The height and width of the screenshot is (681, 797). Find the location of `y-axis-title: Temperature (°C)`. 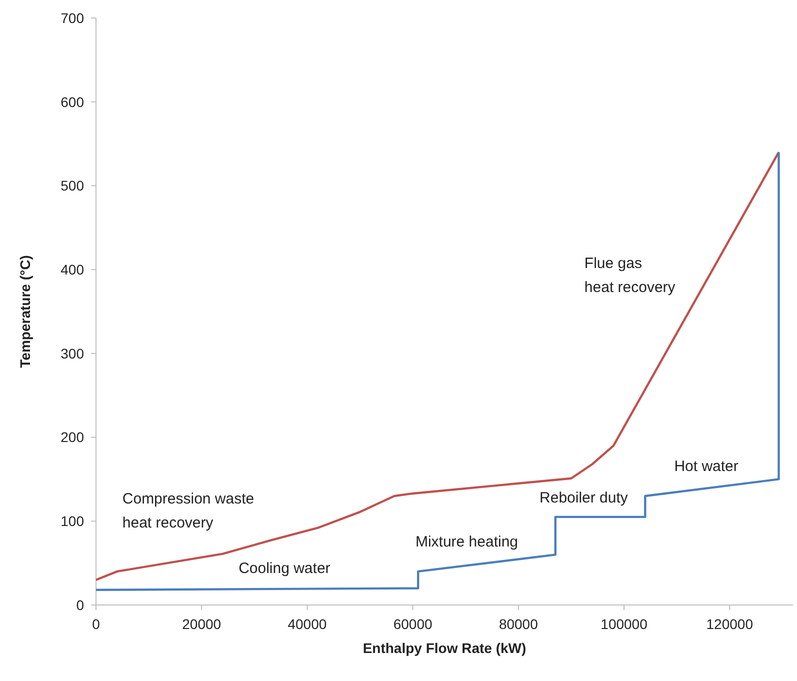

y-axis-title: Temperature (°C) is located at coordinates (25, 311).